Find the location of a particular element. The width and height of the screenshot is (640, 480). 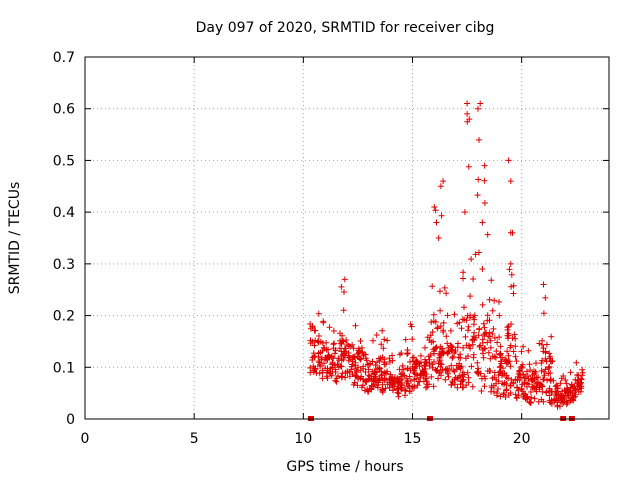

y-tick-label: 0.6 is located at coordinates (64, 110).